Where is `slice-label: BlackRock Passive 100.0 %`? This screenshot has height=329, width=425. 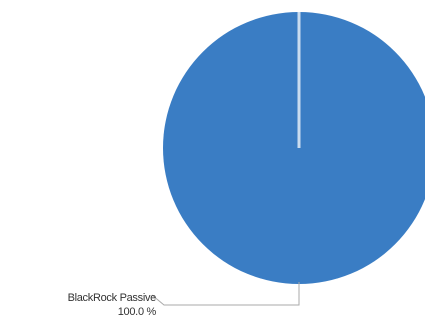
slice-label: BlackRock Passive 100.0 % is located at coordinates (81, 305).